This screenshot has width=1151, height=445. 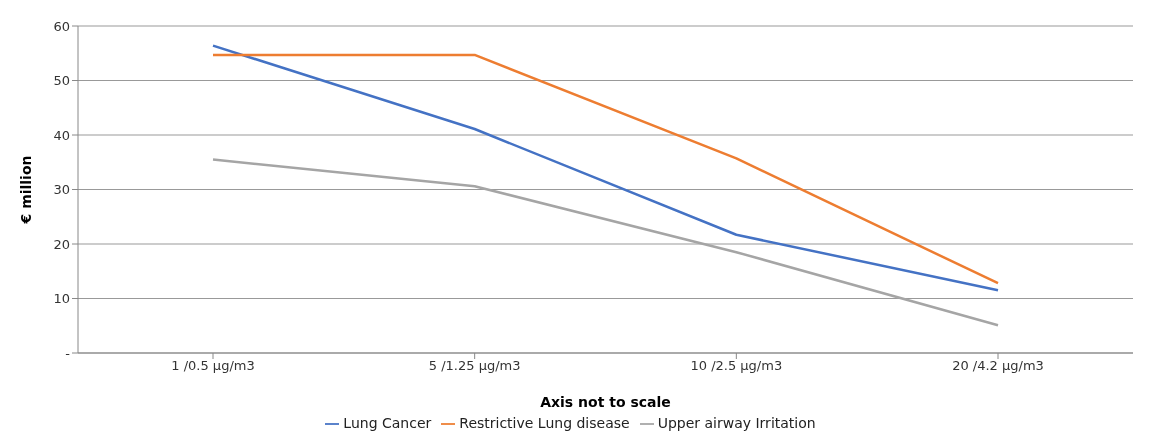 I want to click on x-tick-label: 10 /2.5 µg/m3, so click(x=736, y=366).